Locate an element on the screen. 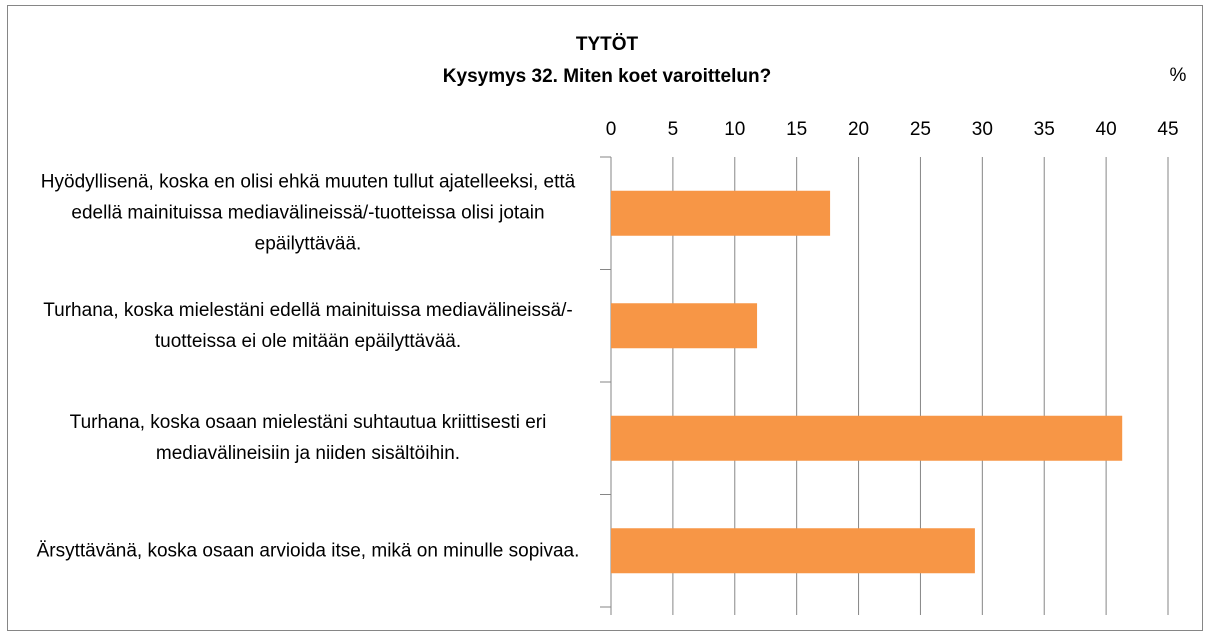  x-tick-label: 25 is located at coordinates (920, 129).